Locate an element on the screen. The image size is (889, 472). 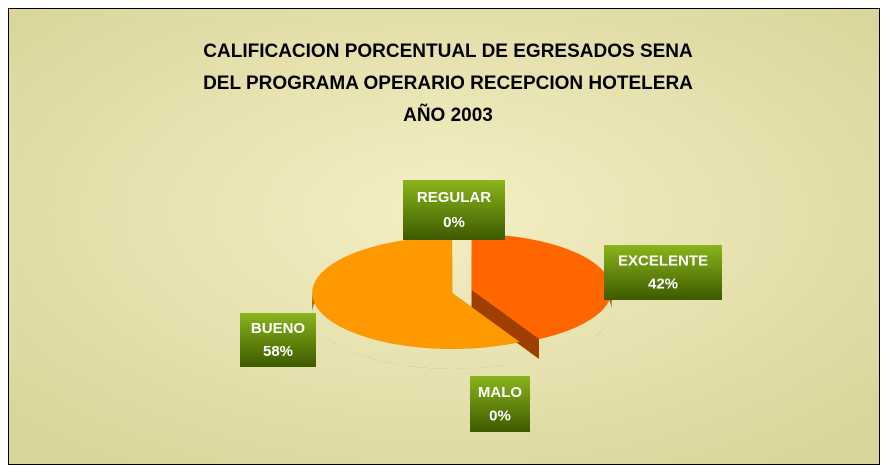
chart-title-line: DEL PROGRAMA OPERARIO RECEPCION HOTELERA is located at coordinates (448, 83).